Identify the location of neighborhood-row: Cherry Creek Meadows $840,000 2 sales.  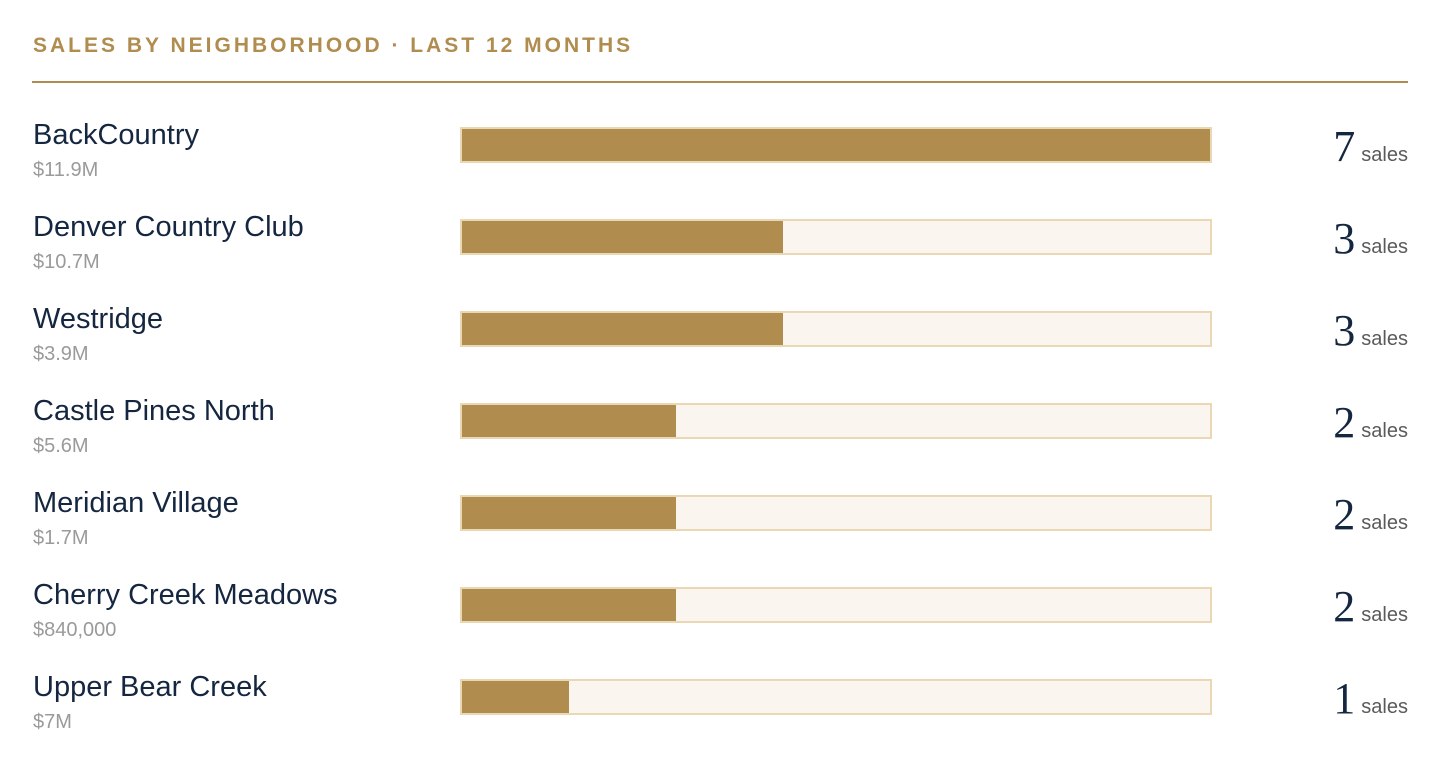
(720, 625).